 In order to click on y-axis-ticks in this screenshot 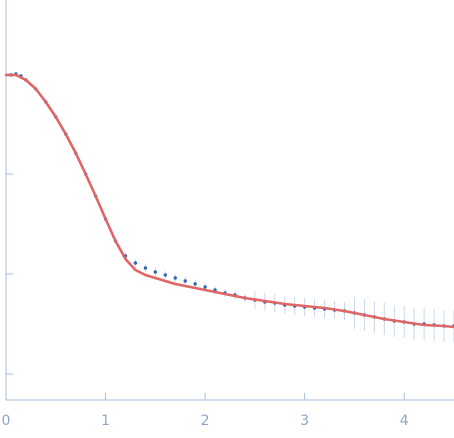, I will do `click(9, 224)`.